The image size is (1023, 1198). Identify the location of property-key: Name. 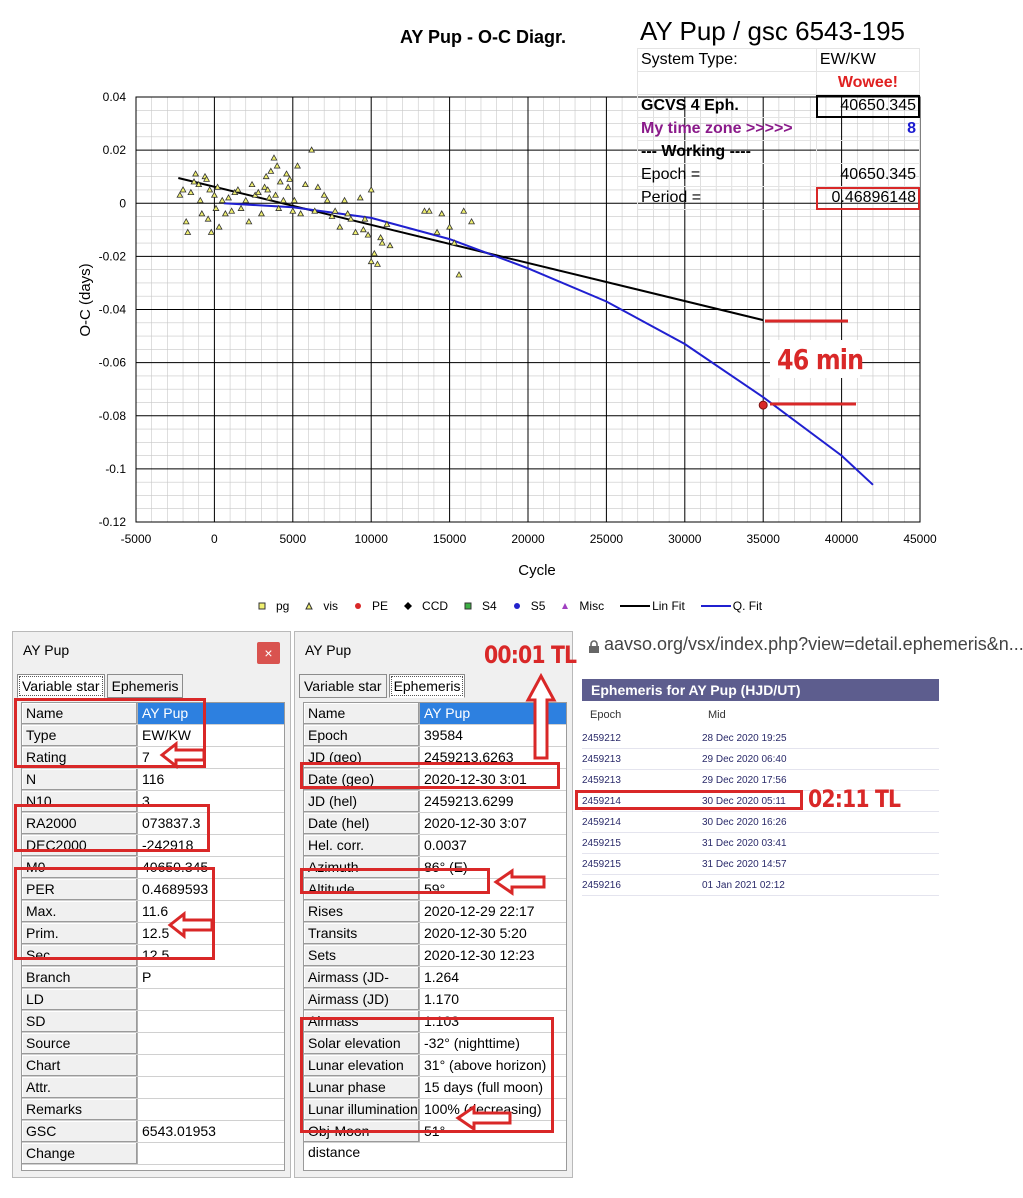
(80, 713).